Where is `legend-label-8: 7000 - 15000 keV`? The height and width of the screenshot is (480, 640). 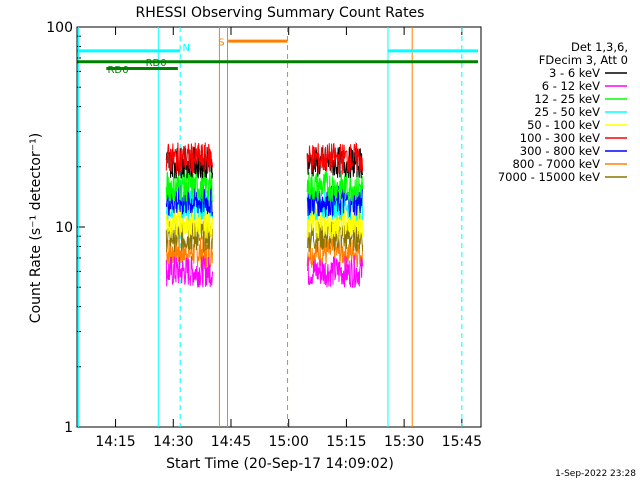
legend-label-8: 7000 - 15000 keV is located at coordinates (549, 177).